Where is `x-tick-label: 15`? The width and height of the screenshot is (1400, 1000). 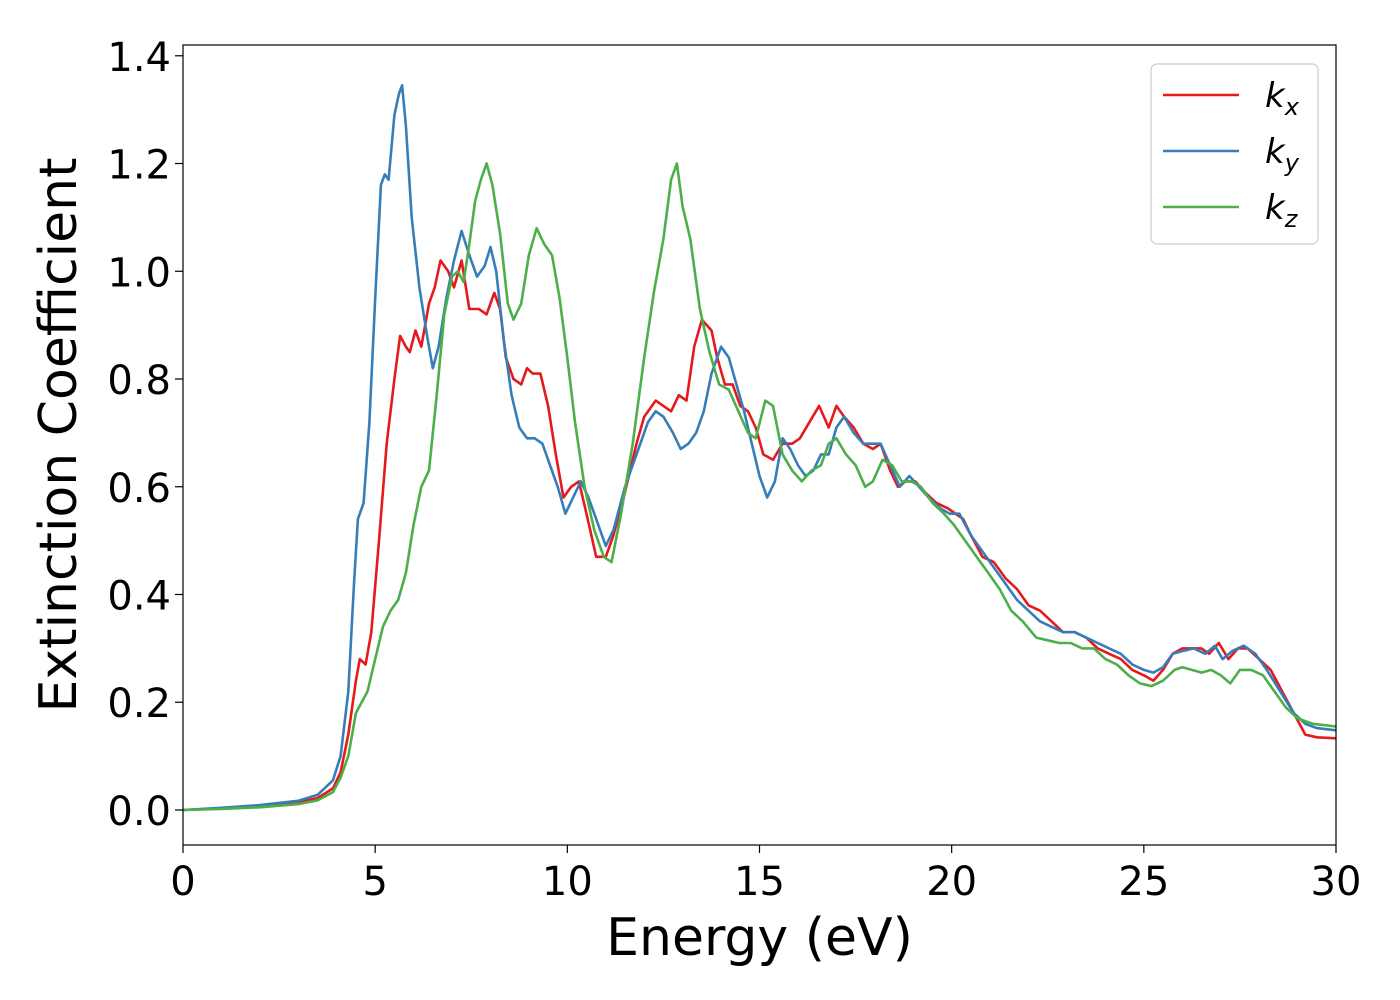 x-tick-label: 15 is located at coordinates (759, 882).